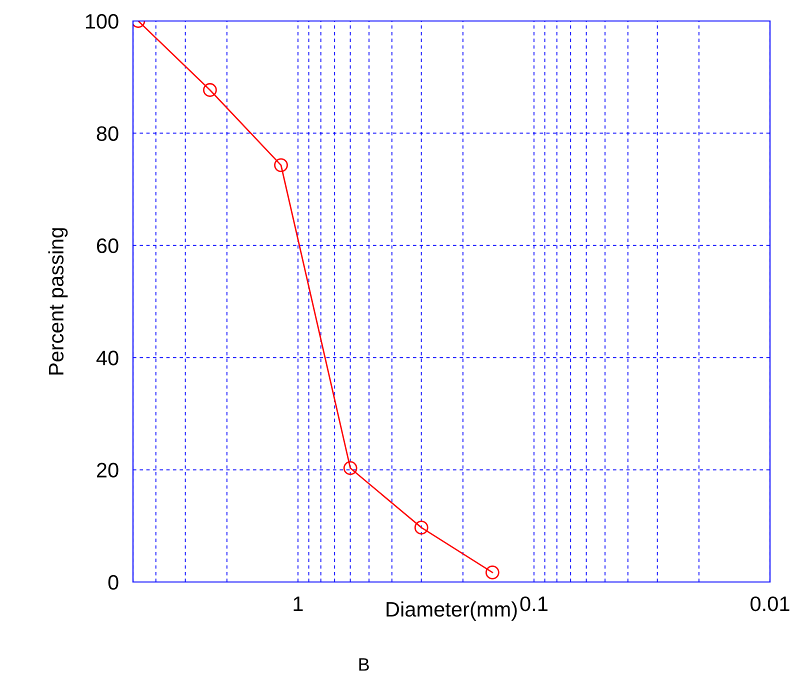 The image size is (797, 681). What do you see at coordinates (364, 664) in the screenshot?
I see `text: B` at bounding box center [364, 664].